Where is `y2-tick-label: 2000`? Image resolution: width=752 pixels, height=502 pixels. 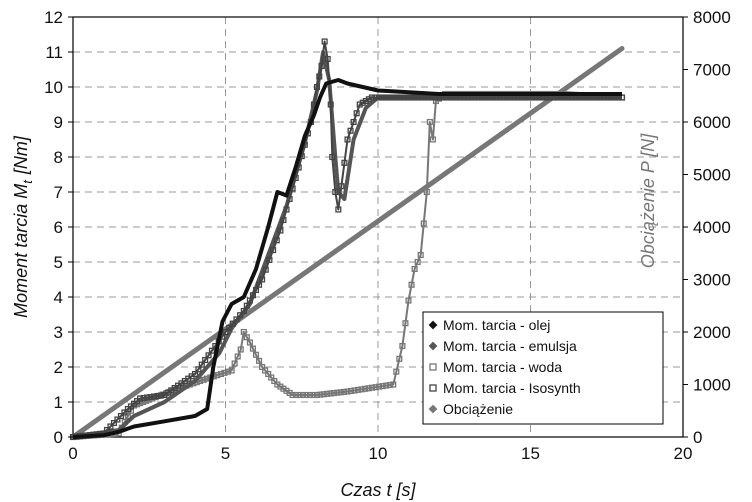
y2-tick-label: 2000 is located at coordinates (712, 332).